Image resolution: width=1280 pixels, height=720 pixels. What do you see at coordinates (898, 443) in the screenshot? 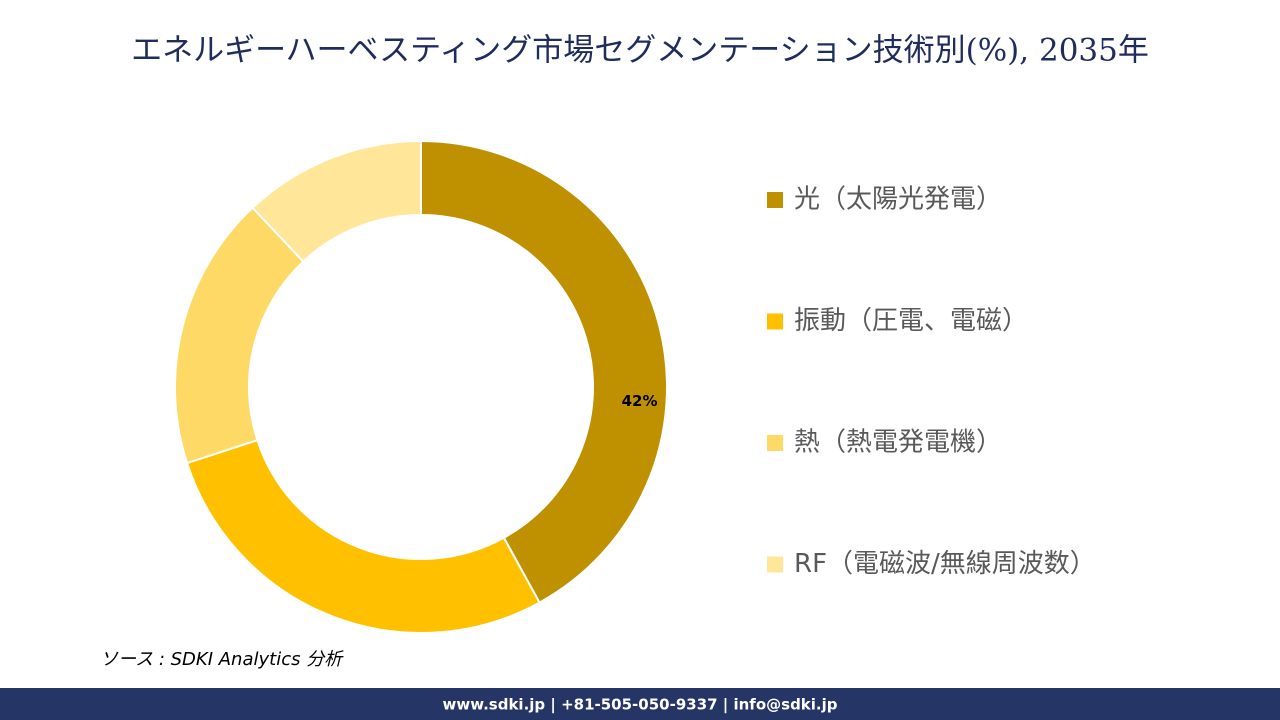
I see `legend-label: 熱（熱電発電機）` at bounding box center [898, 443].